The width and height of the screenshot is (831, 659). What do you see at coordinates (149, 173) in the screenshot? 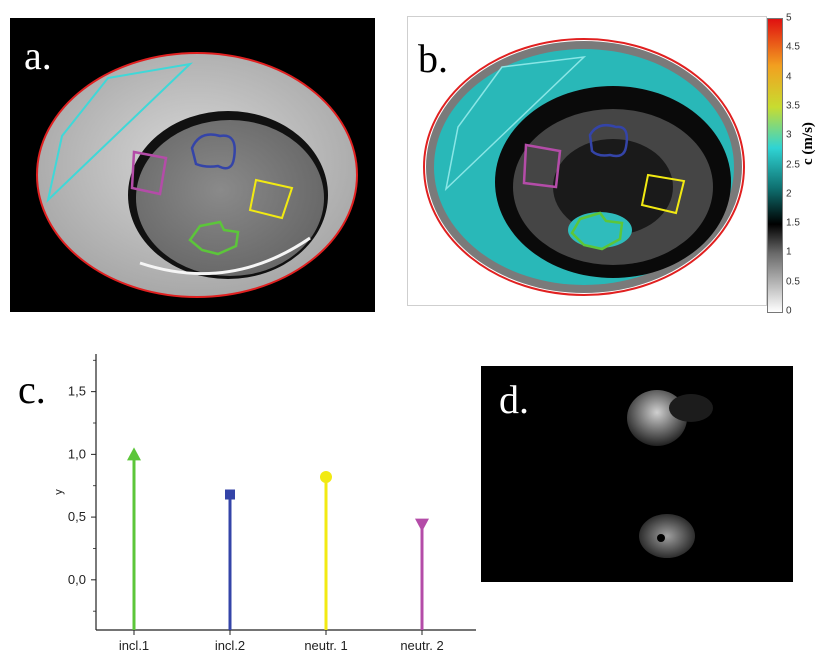
I see `roi-magenta` at bounding box center [149, 173].